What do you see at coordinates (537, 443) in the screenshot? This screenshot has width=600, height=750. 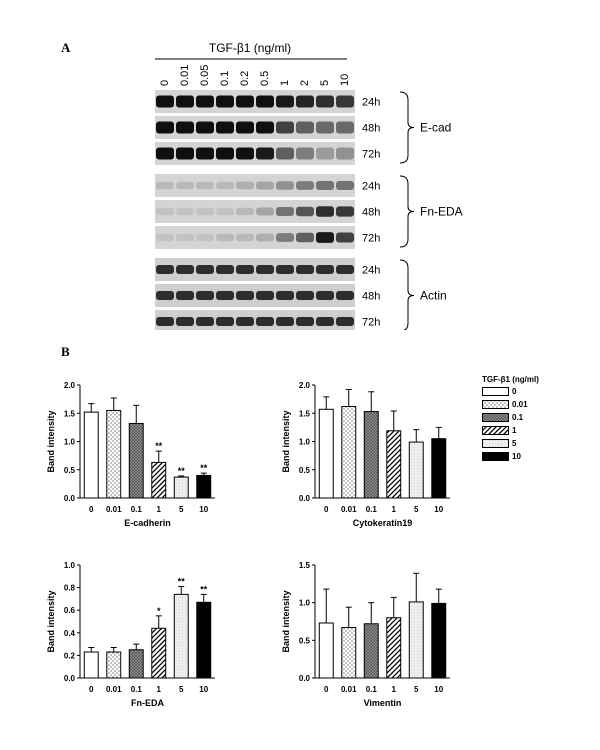 I see `legend-item: 5` at bounding box center [537, 443].